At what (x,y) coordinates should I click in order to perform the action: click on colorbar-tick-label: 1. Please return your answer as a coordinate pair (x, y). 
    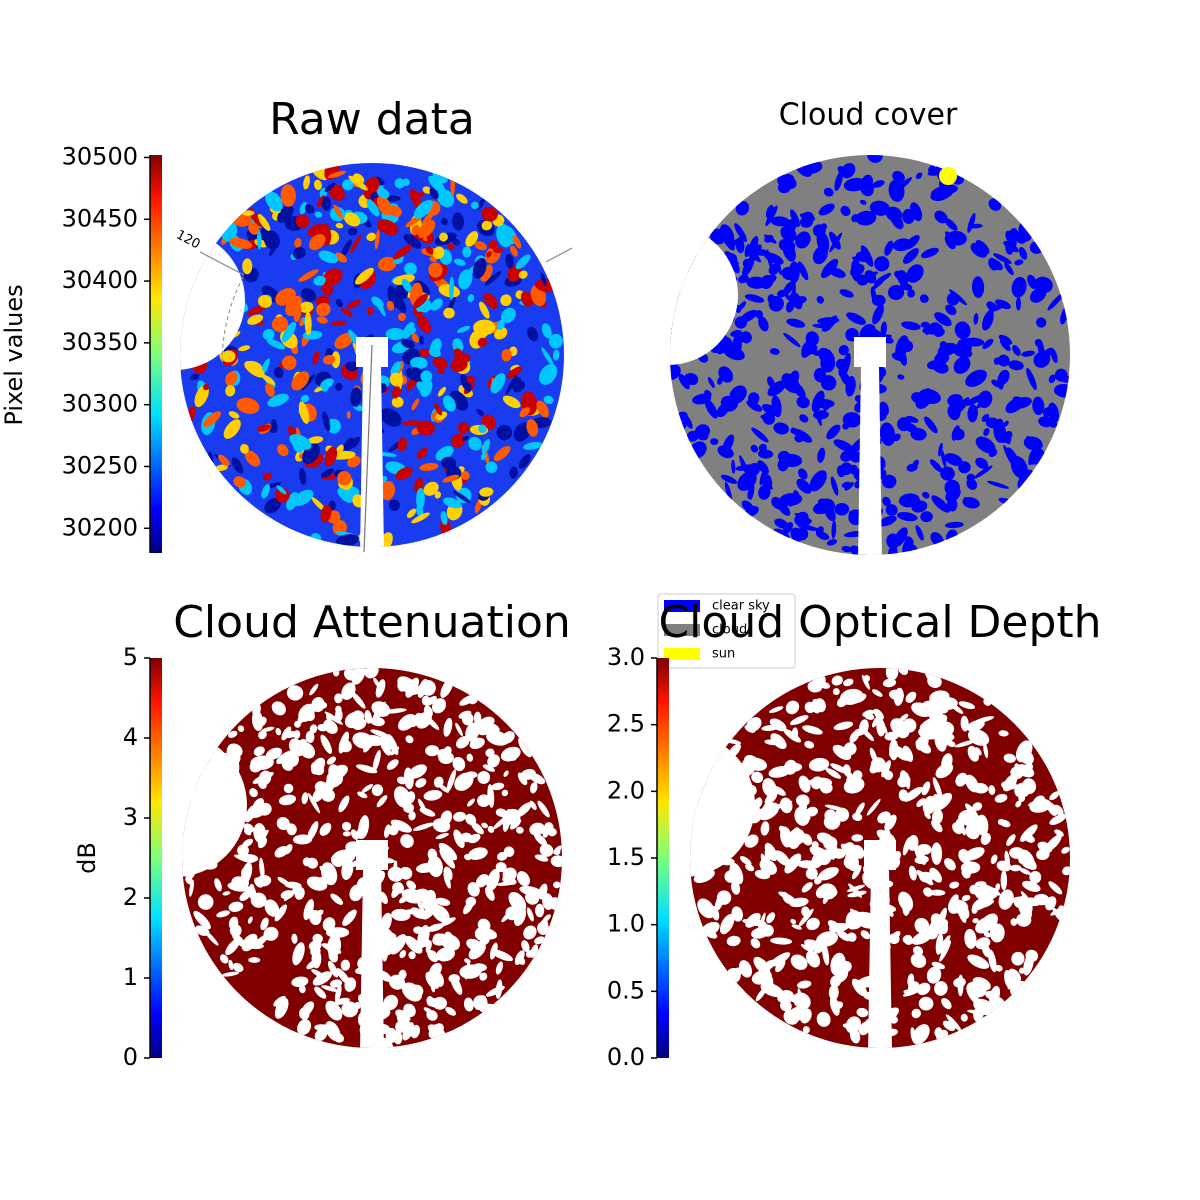
    Looking at the image, I should click on (130, 977).